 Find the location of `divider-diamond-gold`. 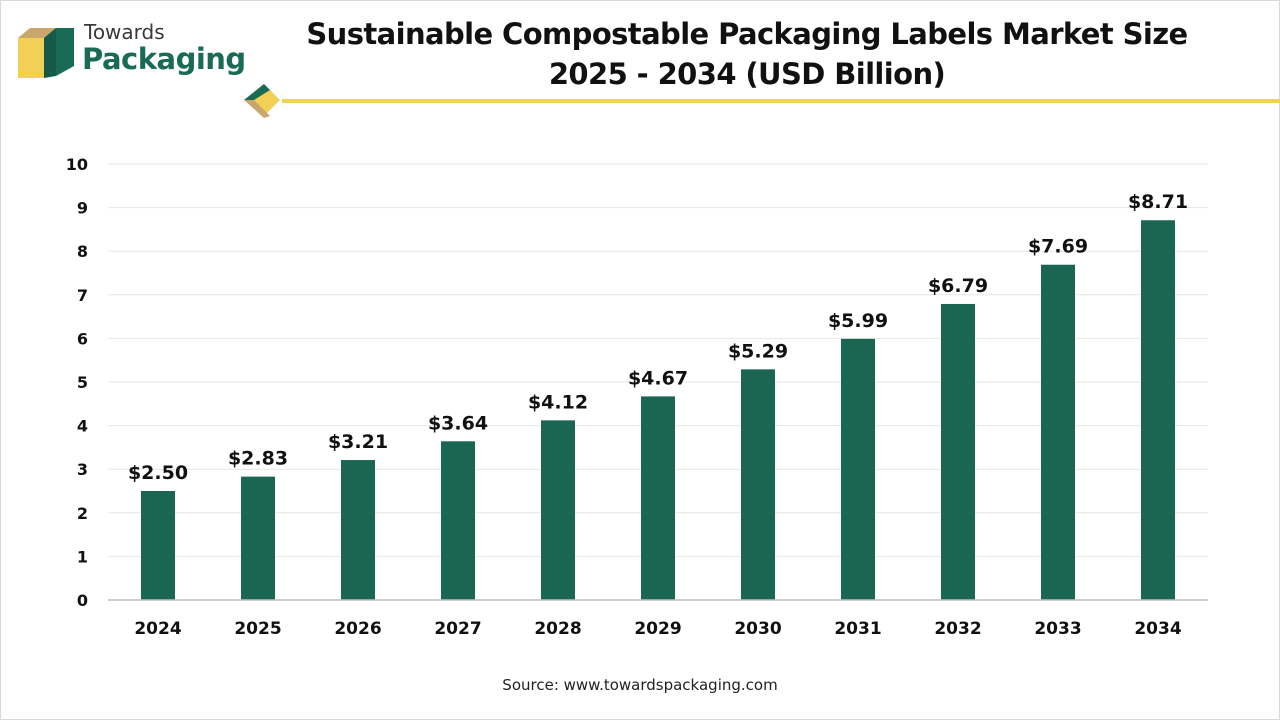

divider-diamond-gold is located at coordinates (262, 100).